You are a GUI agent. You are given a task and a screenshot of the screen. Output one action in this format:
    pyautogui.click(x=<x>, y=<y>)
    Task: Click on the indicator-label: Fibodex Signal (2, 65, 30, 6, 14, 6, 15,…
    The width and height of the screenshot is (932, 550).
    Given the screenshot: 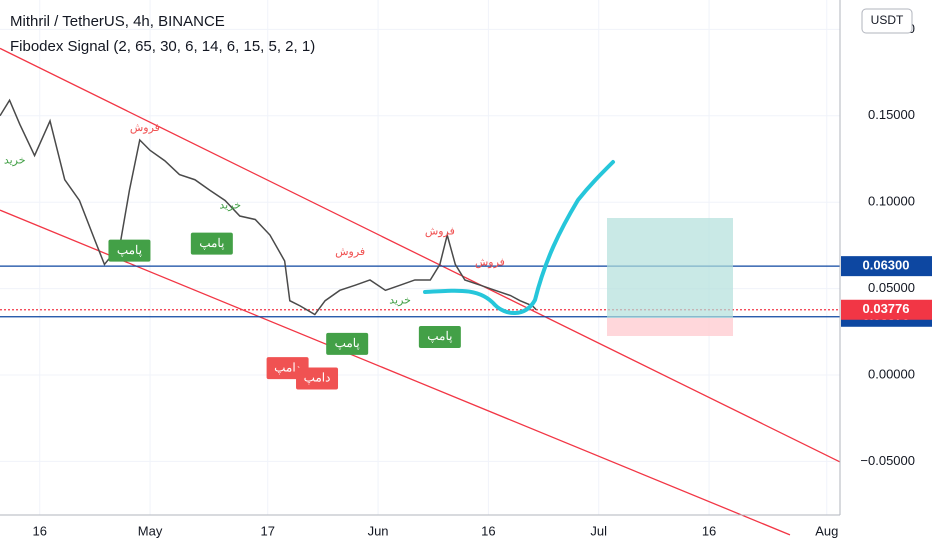 What is the action you would take?
    pyautogui.click(x=162, y=46)
    